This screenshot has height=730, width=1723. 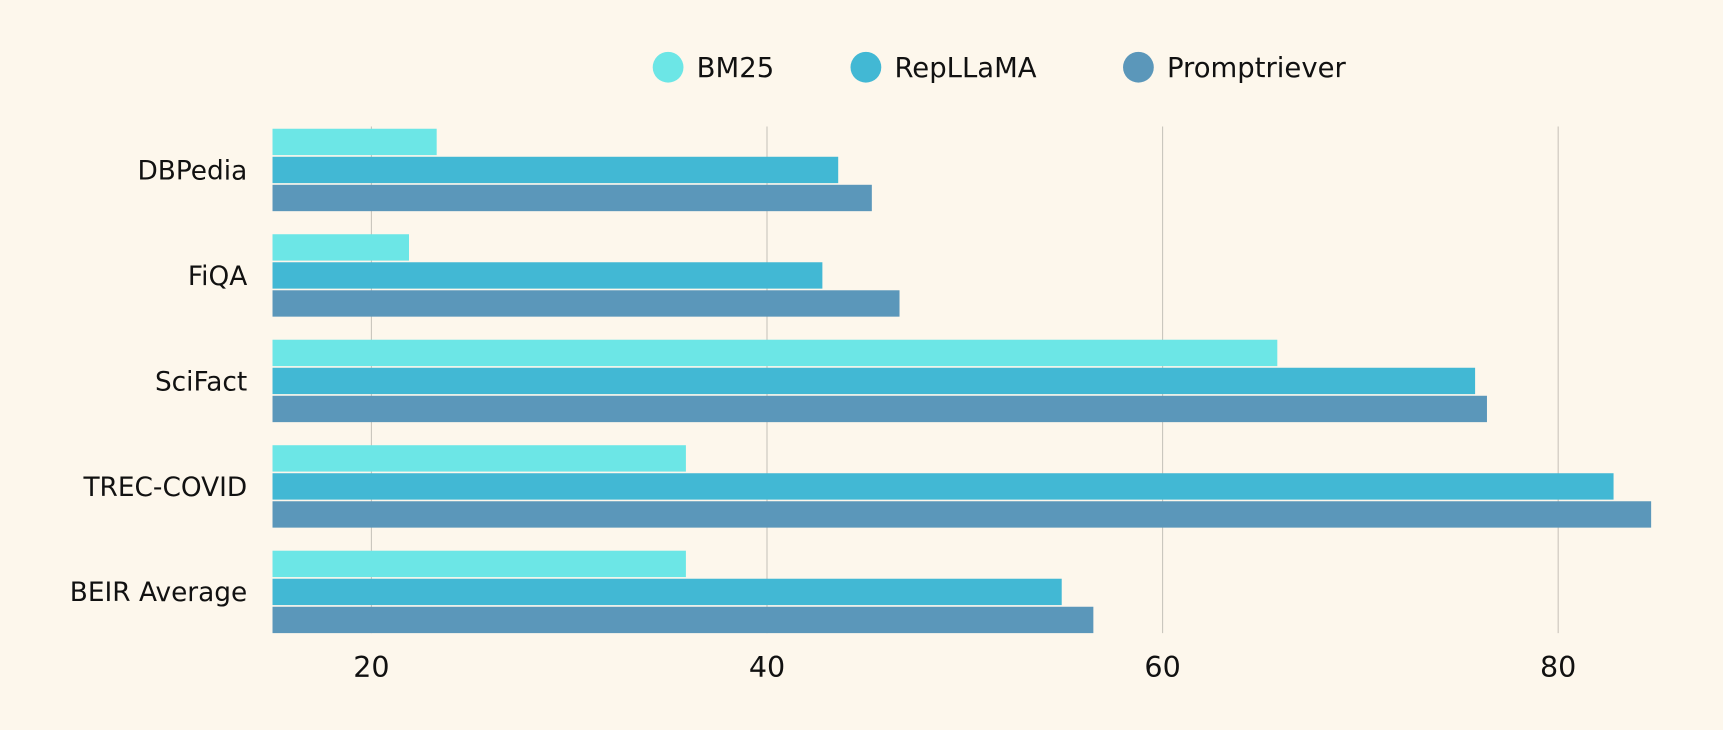 I want to click on bar-repllama-dbpedia, so click(x=555, y=170).